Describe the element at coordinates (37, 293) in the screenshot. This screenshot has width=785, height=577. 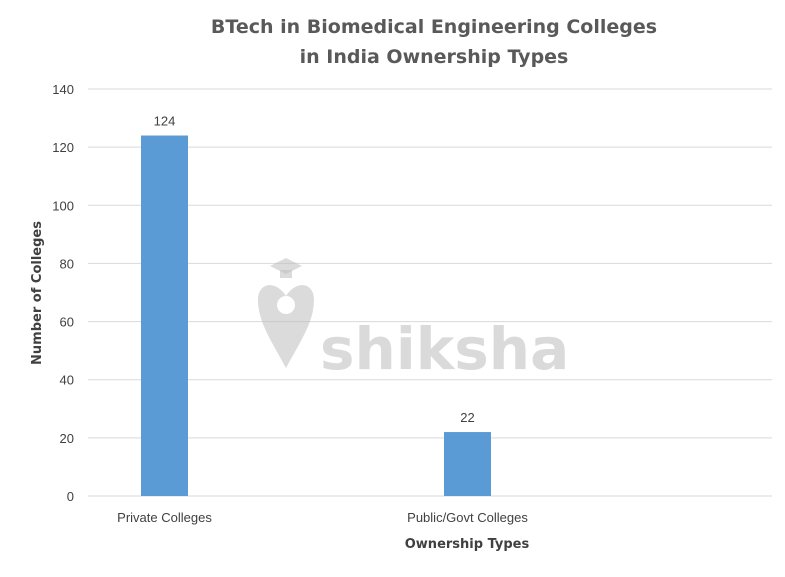
I see `y-axis-title: Number of Colleges` at that location.